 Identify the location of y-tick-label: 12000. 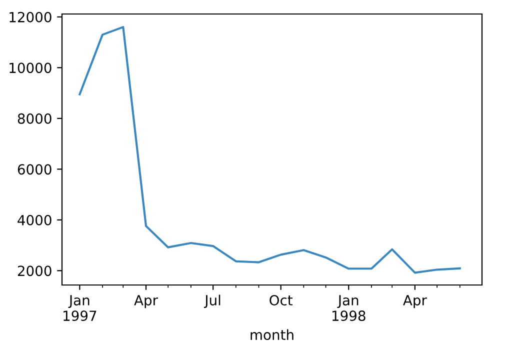
(31, 17).